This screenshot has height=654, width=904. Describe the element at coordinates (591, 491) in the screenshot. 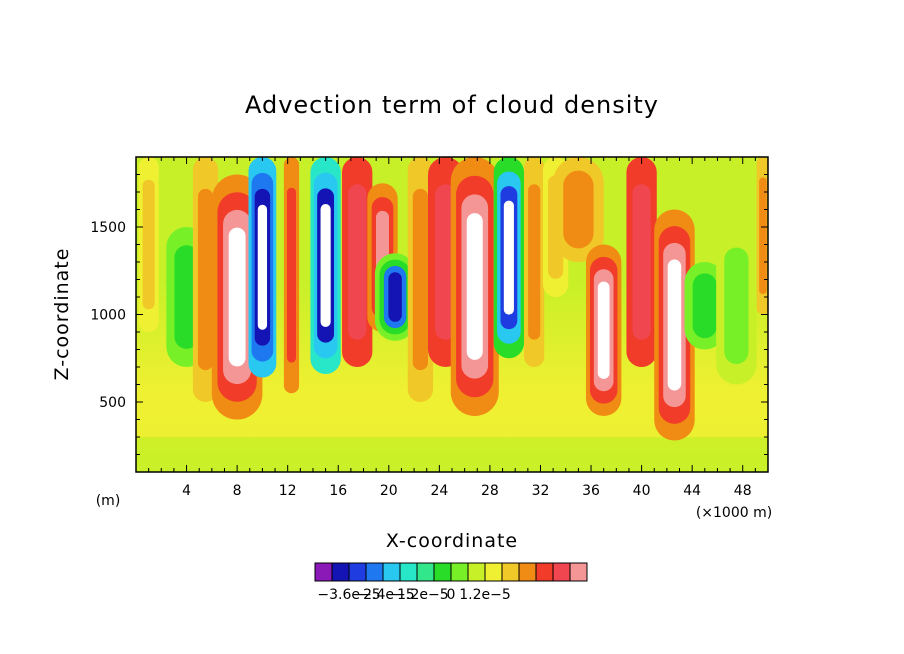

I see `x-tick-label: 36` at that location.